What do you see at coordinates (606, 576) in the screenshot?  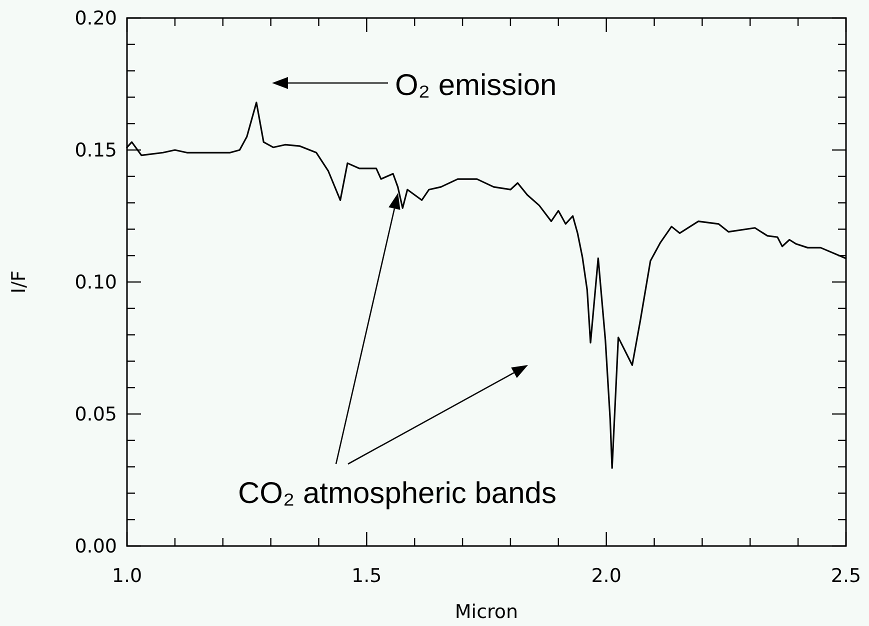 I see `x-tick-label: 2.0` at bounding box center [606, 576].